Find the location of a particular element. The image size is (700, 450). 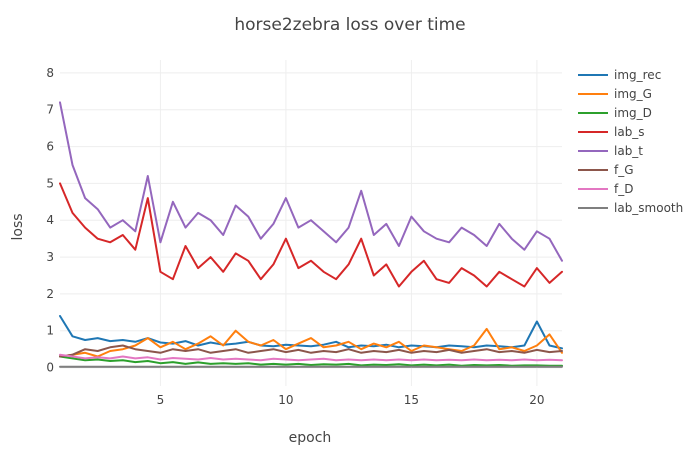

series-line-img-D is located at coordinates (311, 361).